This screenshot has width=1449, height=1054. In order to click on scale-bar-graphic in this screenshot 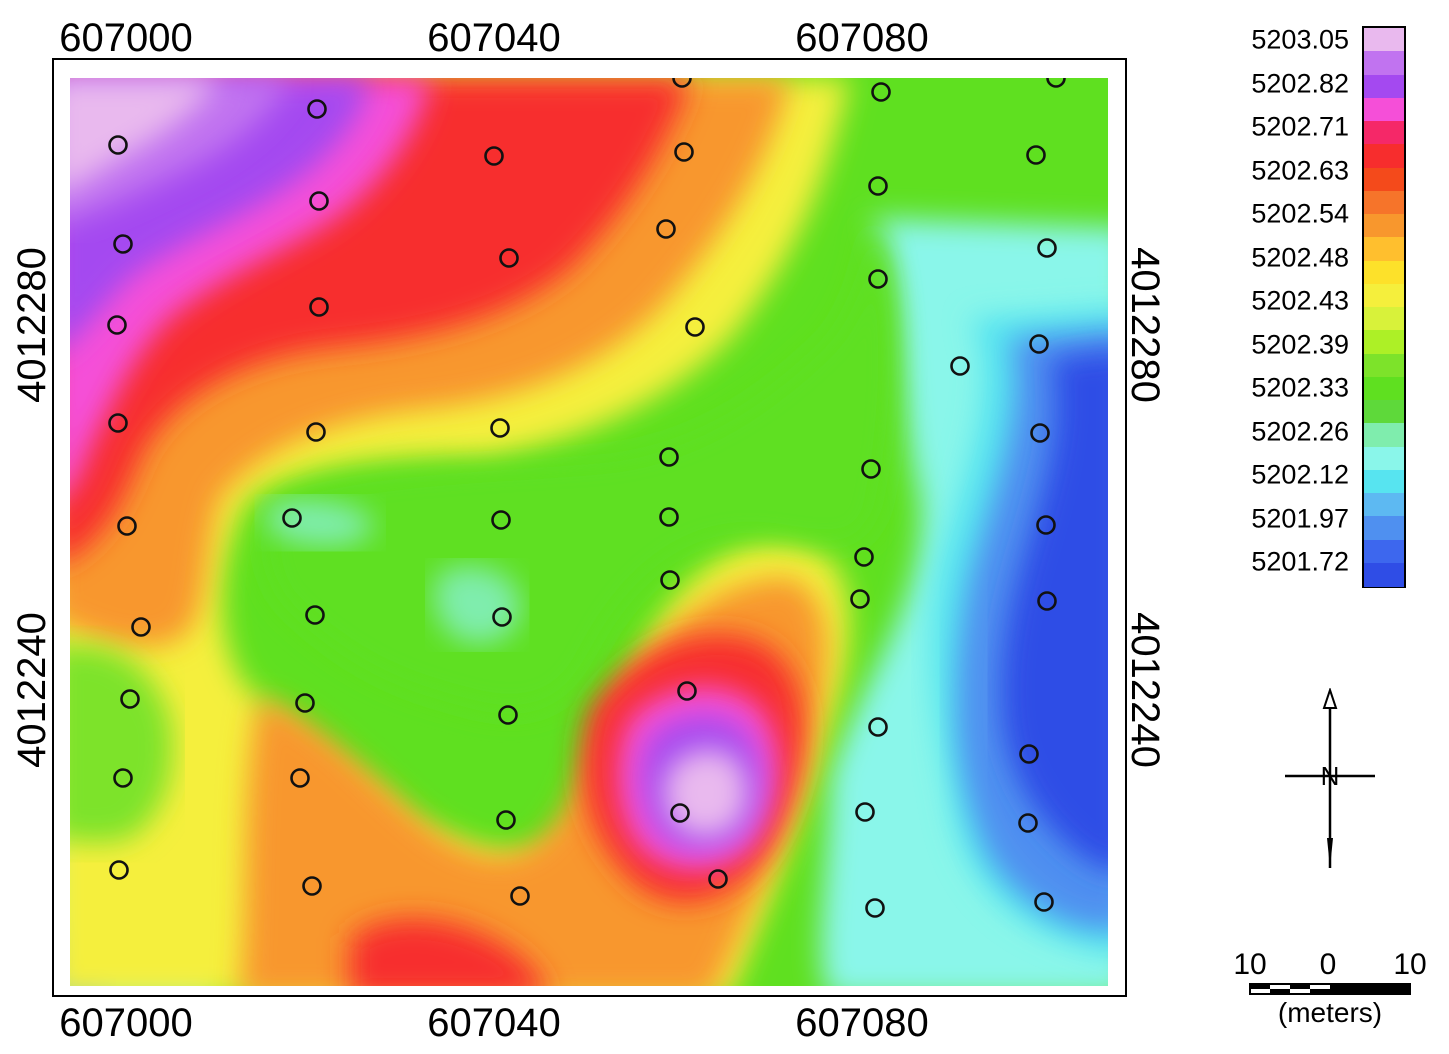, I will do `click(1330, 989)`.